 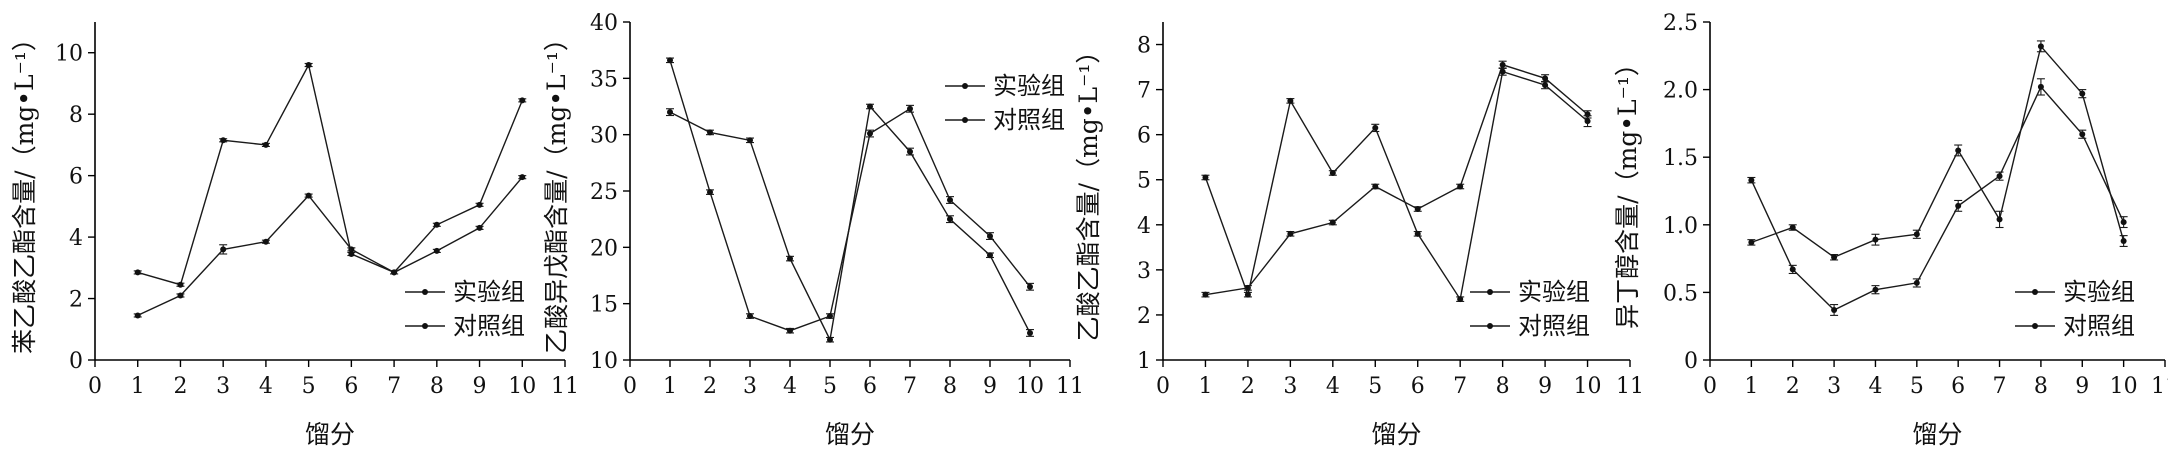 What do you see at coordinates (24, 190) in the screenshot?
I see `y-axis-label: 苯乙酸乙酯含量/（mg•L⁻¹）` at bounding box center [24, 190].